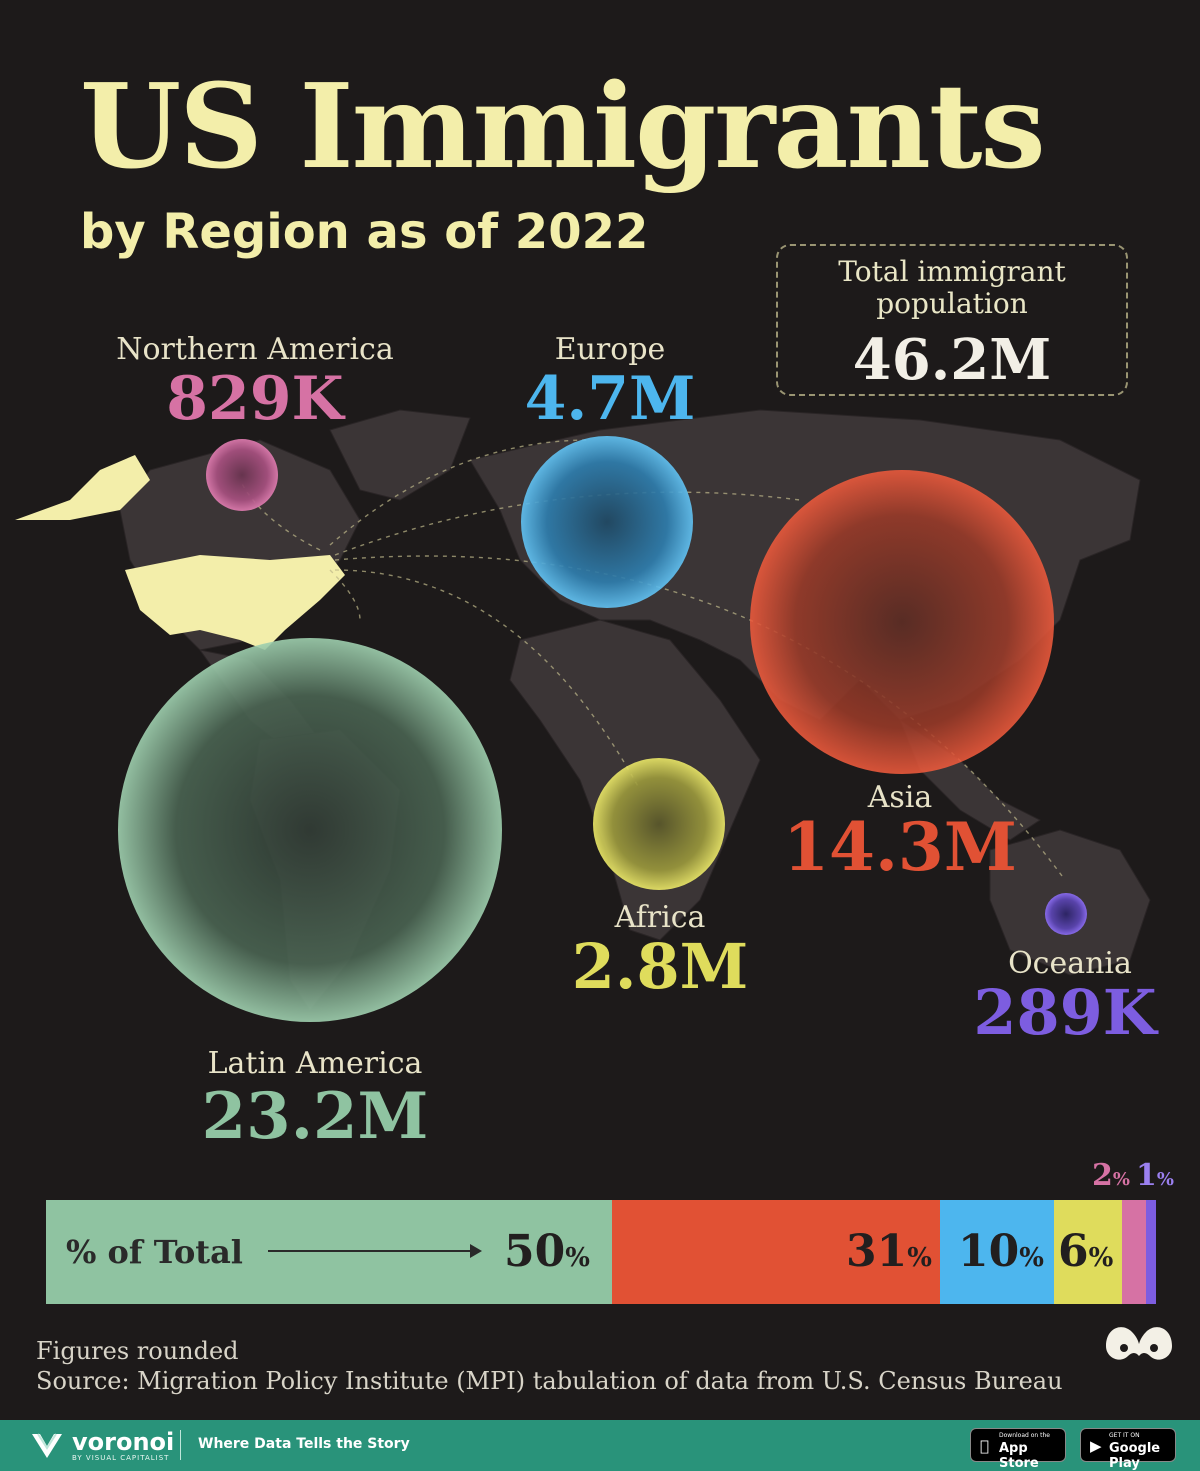  I want to click on region-name-africa: Africa, so click(660, 917).